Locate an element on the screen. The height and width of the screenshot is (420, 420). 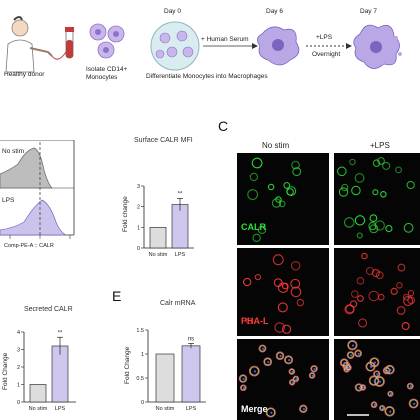
flow-histogram is located at coordinates (37, 189).